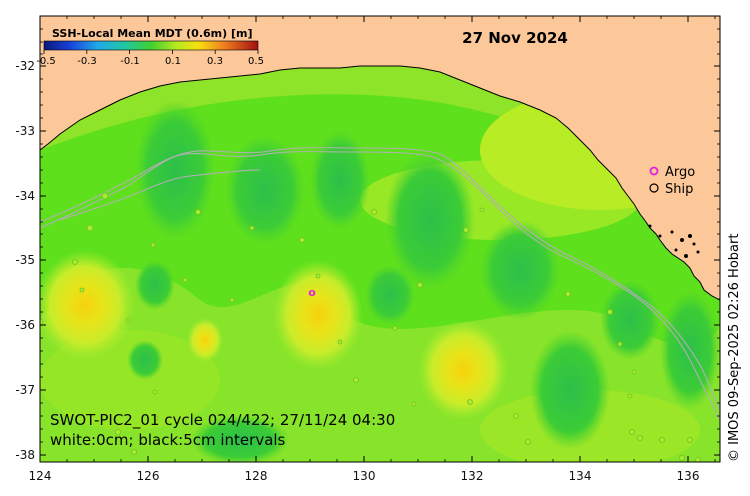 Image resolution: width=750 pixels, height=496 pixels. I want to click on colorbar-tick: 0.5, so click(256, 61).